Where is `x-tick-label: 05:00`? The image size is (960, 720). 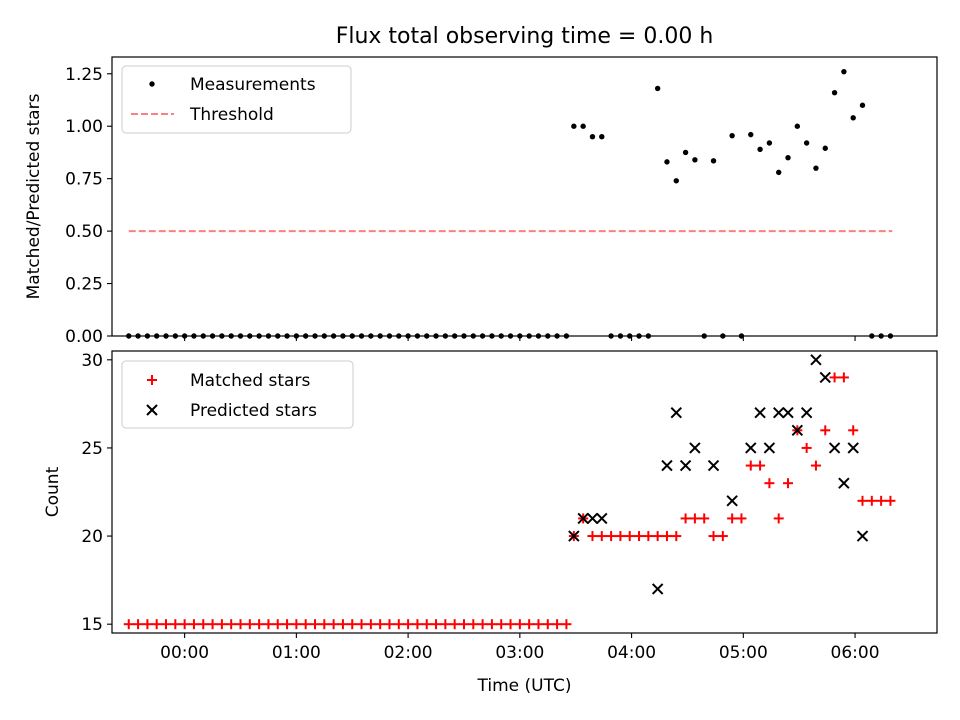
x-tick-label: 05:00 is located at coordinates (743, 653).